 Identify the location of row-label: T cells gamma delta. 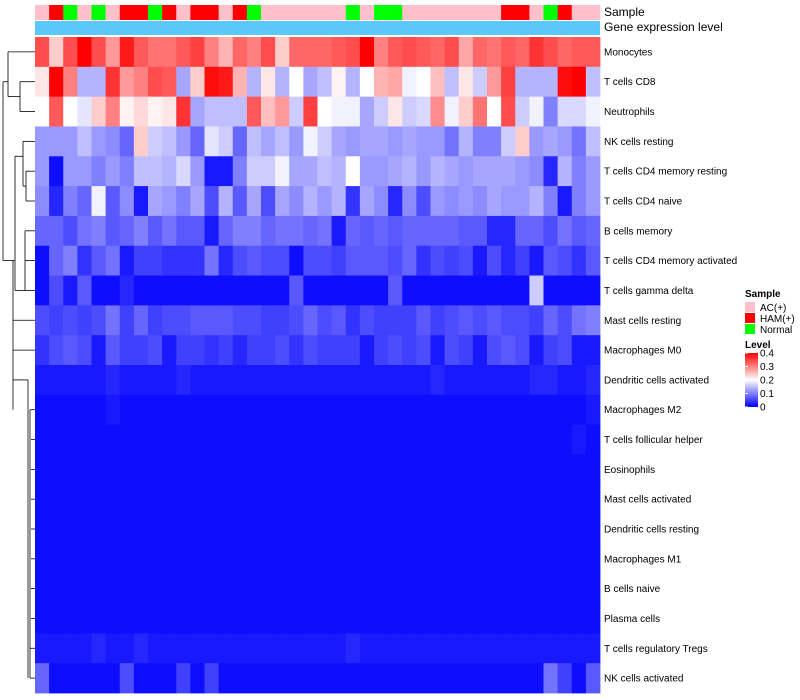
(649, 291).